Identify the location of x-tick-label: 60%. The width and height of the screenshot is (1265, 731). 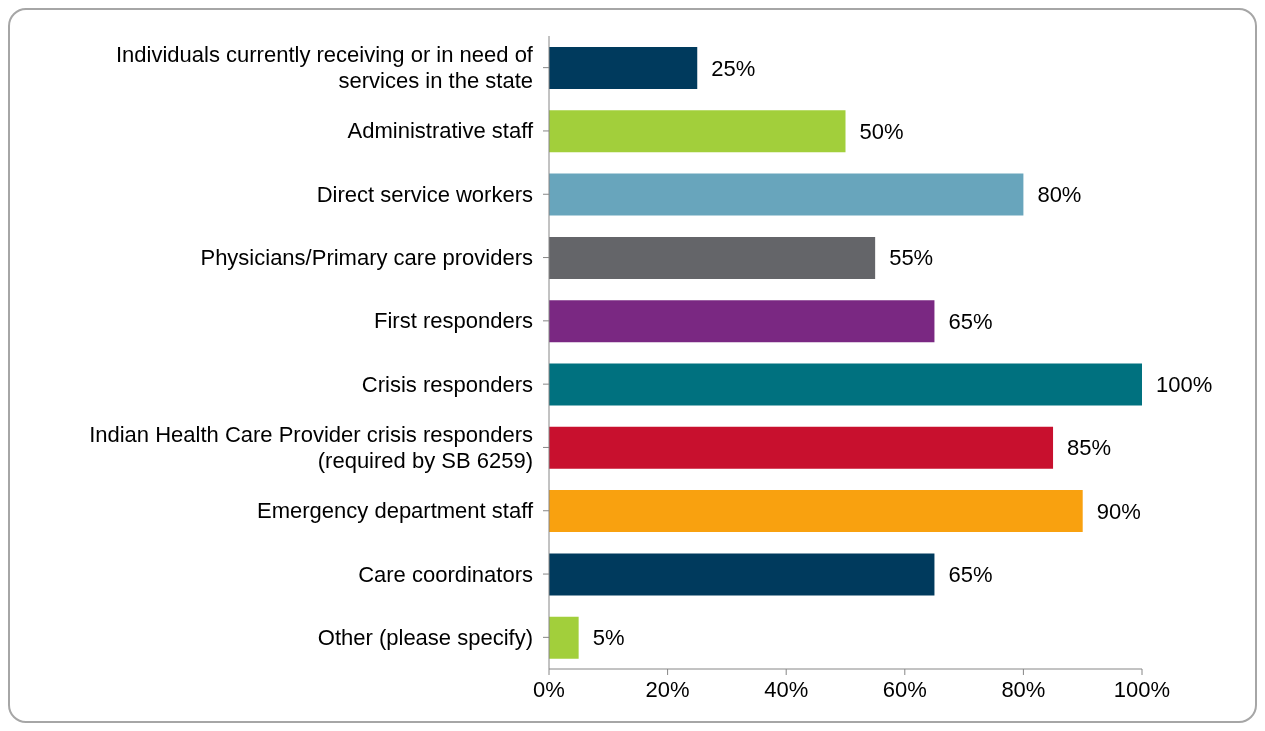
(904, 689).